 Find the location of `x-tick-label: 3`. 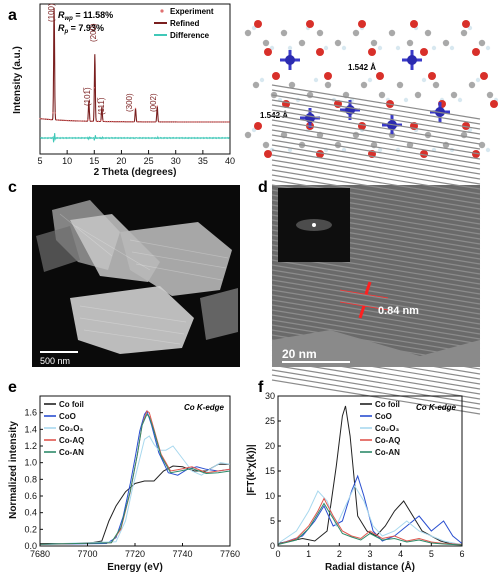

x-tick-label: 3 is located at coordinates (369, 554).